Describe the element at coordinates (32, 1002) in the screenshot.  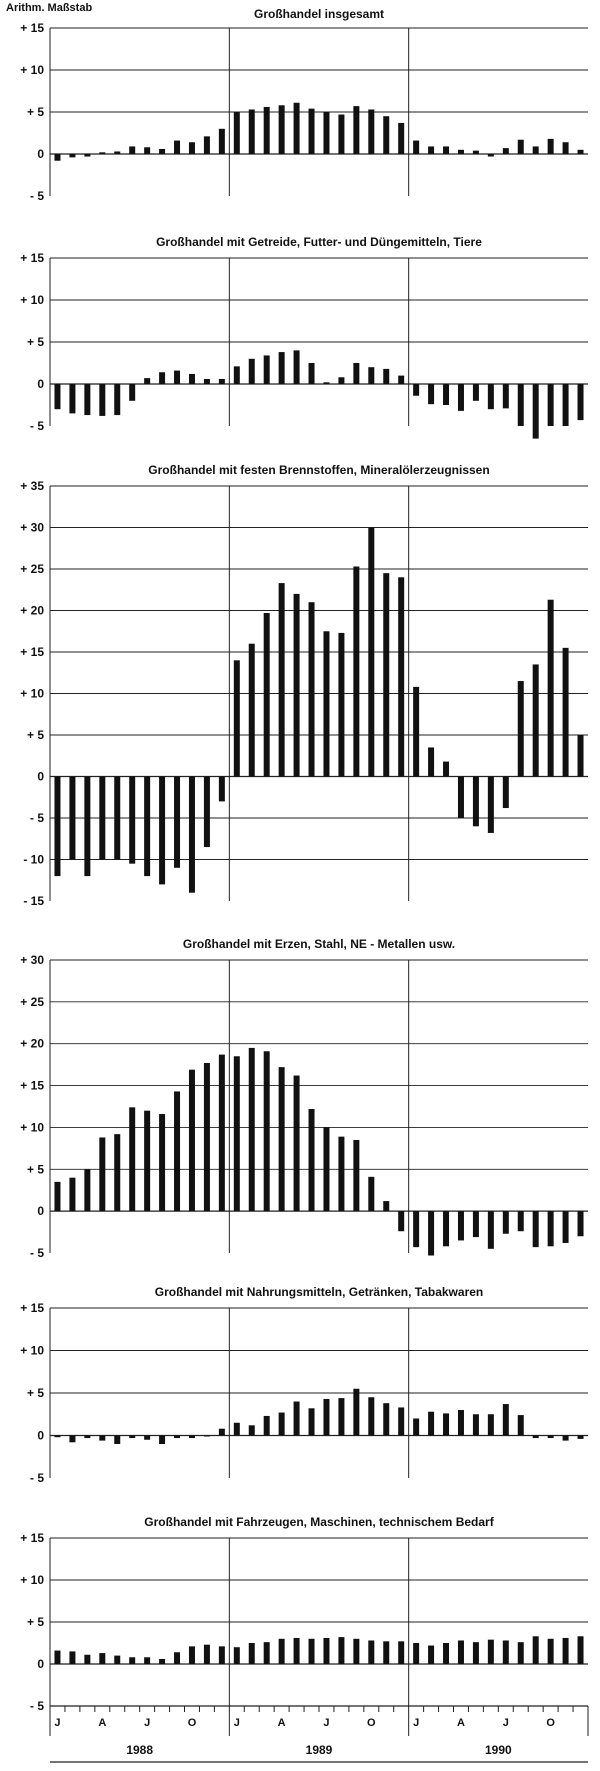
I see `y-tick-label: + 25` at that location.